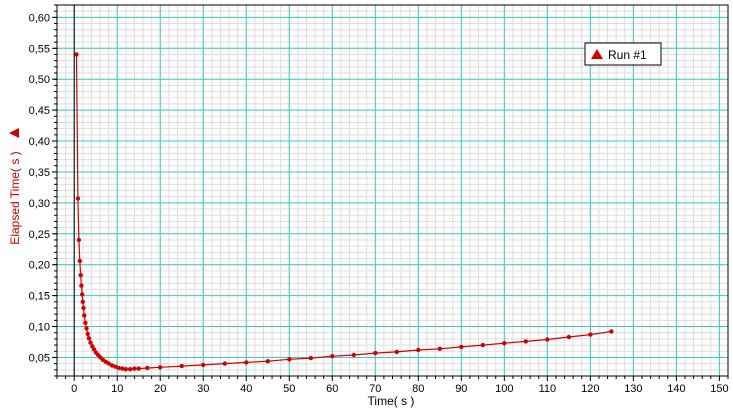  What do you see at coordinates (39, 18) in the screenshot?
I see `y-tick-label: 0,60` at bounding box center [39, 18].